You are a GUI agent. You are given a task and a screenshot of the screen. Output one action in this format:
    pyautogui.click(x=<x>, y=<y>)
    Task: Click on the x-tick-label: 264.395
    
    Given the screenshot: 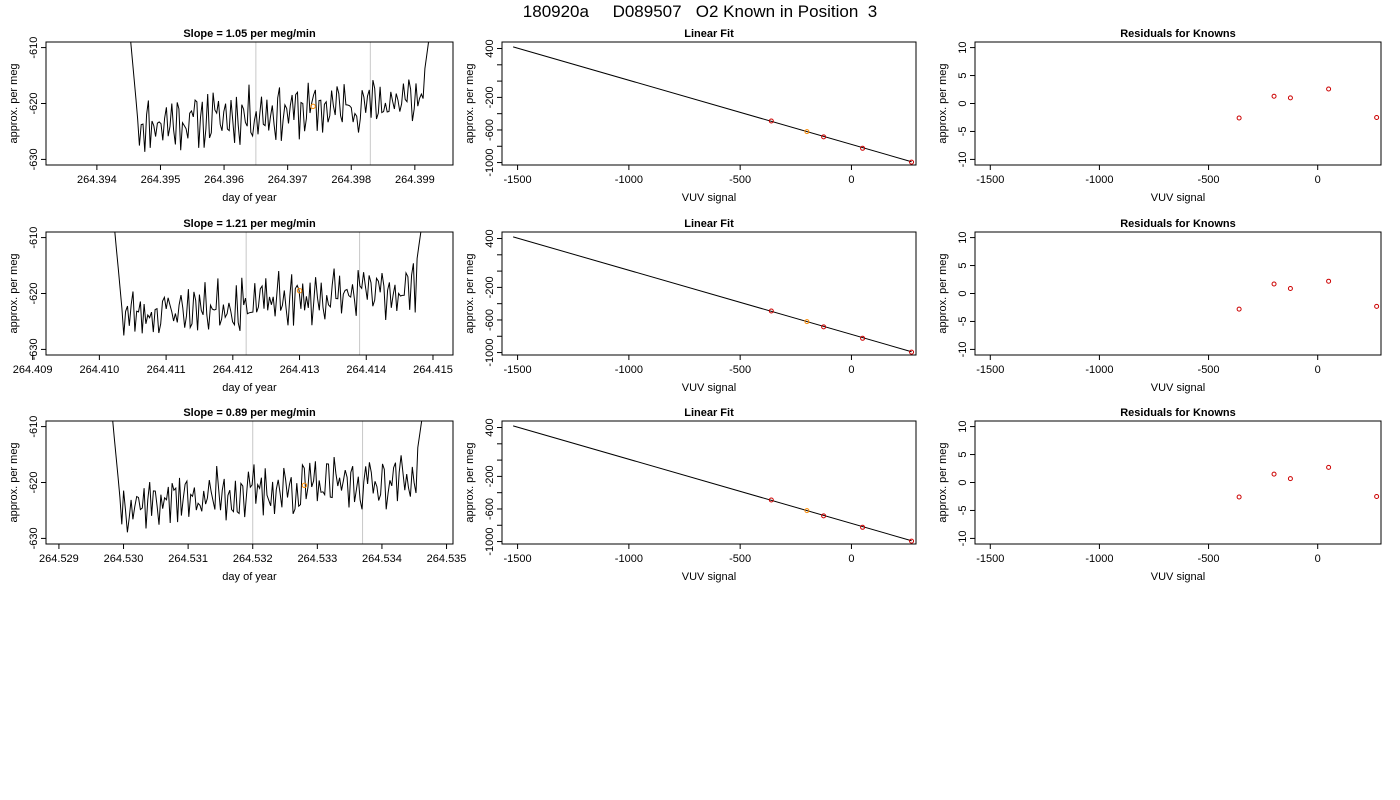 What is the action you would take?
    pyautogui.click(x=161, y=180)
    